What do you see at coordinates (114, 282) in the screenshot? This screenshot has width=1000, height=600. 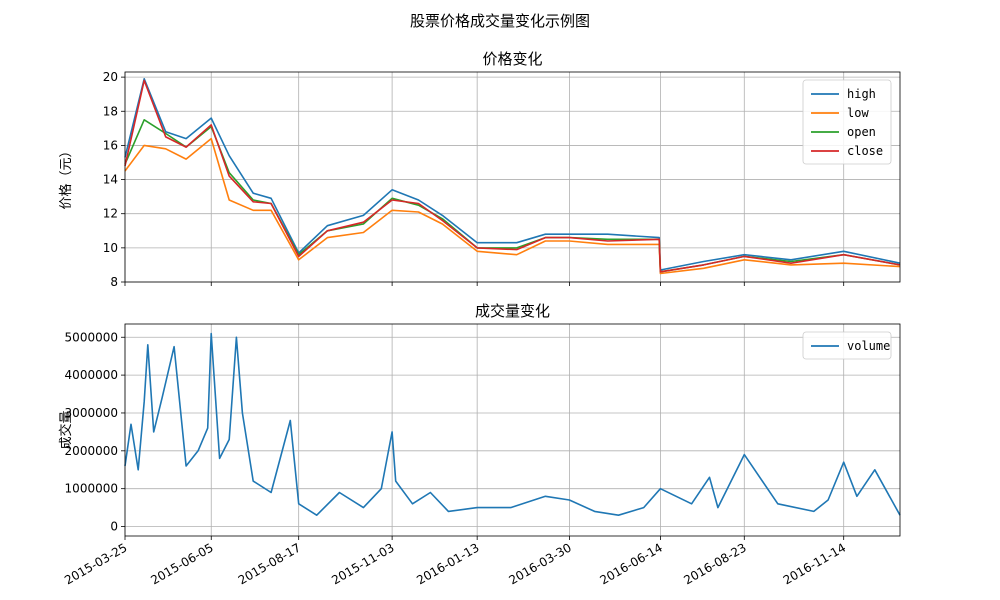 I see `y-tick-label: 8` at bounding box center [114, 282].